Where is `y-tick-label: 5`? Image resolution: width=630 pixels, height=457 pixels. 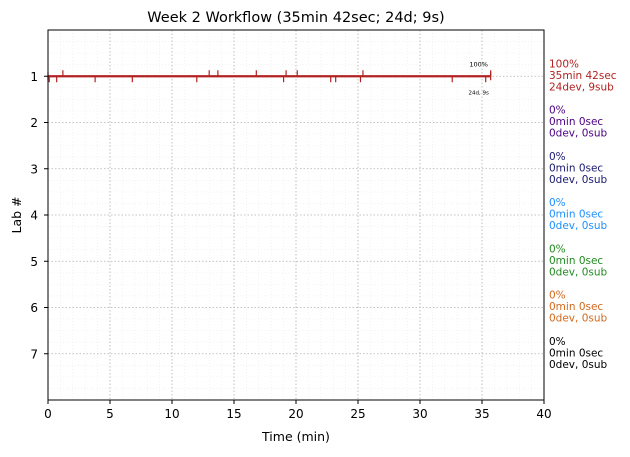
y-tick-label: 5 is located at coordinates (34, 262).